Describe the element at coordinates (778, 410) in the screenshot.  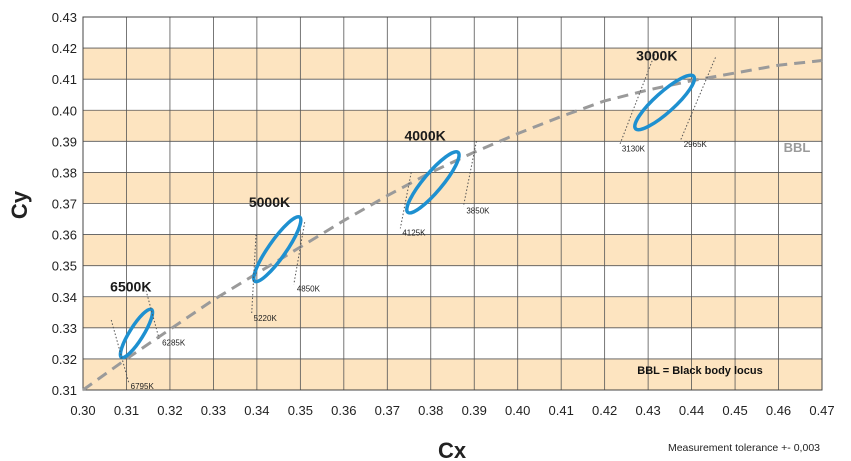
I see `x-tick-label: 0.46` at that location.